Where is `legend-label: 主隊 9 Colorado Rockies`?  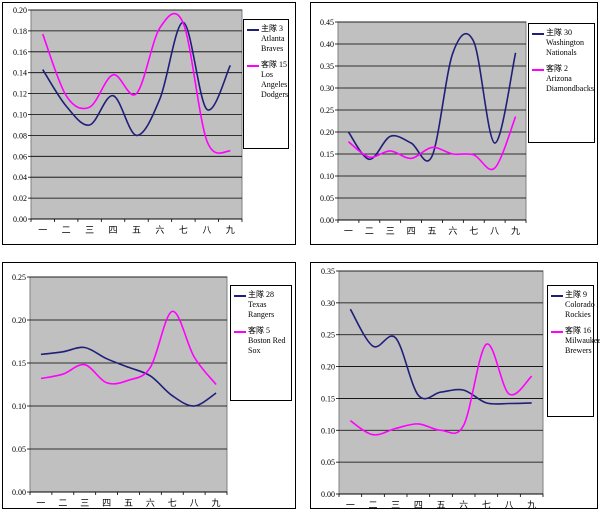
legend-label: 主隊 9 Colorado Rockies is located at coordinates (580, 304).